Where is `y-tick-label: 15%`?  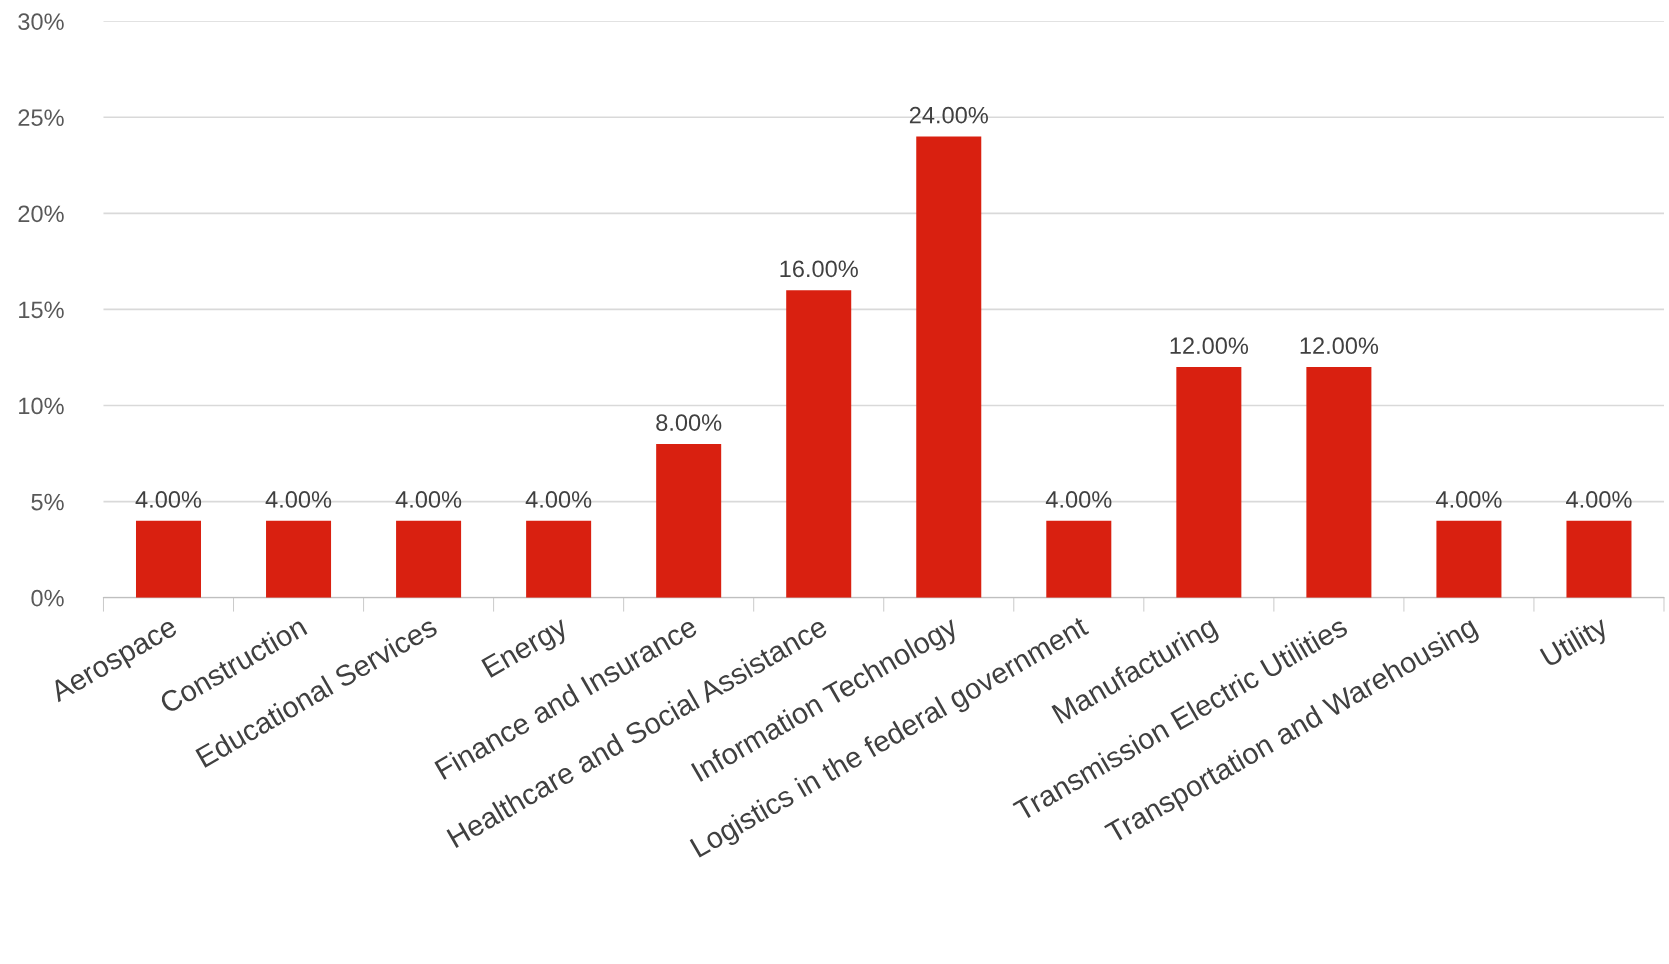
y-tick-label: 15% is located at coordinates (41, 310).